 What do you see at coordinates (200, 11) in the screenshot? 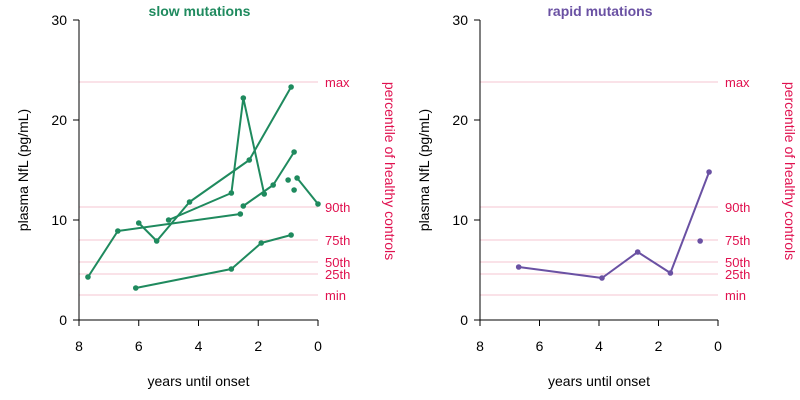
I see `chart-title: slow mutations` at bounding box center [200, 11].